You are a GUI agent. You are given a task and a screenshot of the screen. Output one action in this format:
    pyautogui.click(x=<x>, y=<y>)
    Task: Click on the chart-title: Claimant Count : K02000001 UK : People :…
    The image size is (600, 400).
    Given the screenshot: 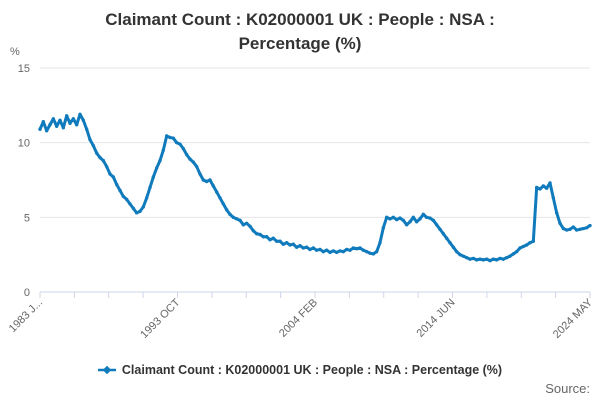 What is the action you would take?
    pyautogui.click(x=300, y=32)
    